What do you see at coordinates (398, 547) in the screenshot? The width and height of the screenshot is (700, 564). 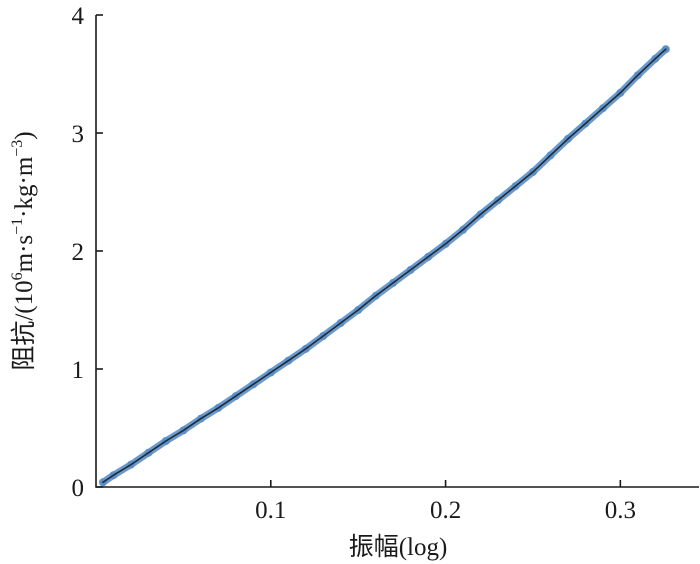 I see `x-axis-title: 振幅(log)` at bounding box center [398, 547].